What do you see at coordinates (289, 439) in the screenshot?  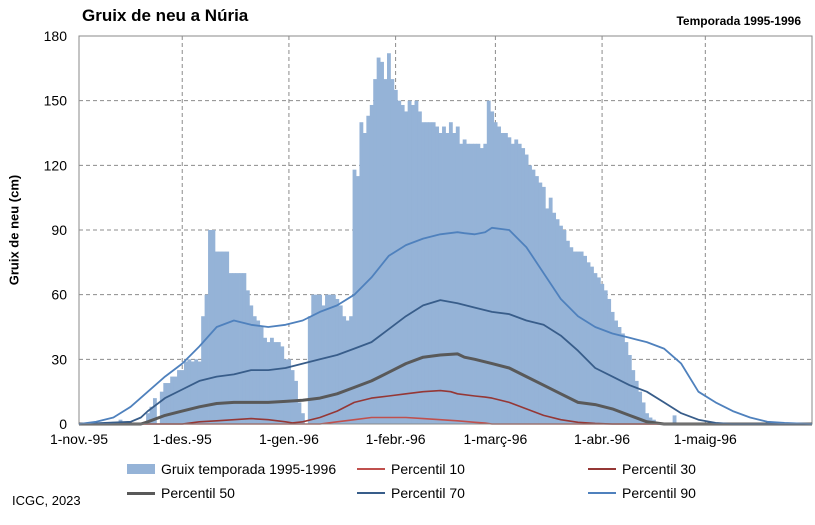 I see `x-tick-label: 1-gen.-96` at bounding box center [289, 439].